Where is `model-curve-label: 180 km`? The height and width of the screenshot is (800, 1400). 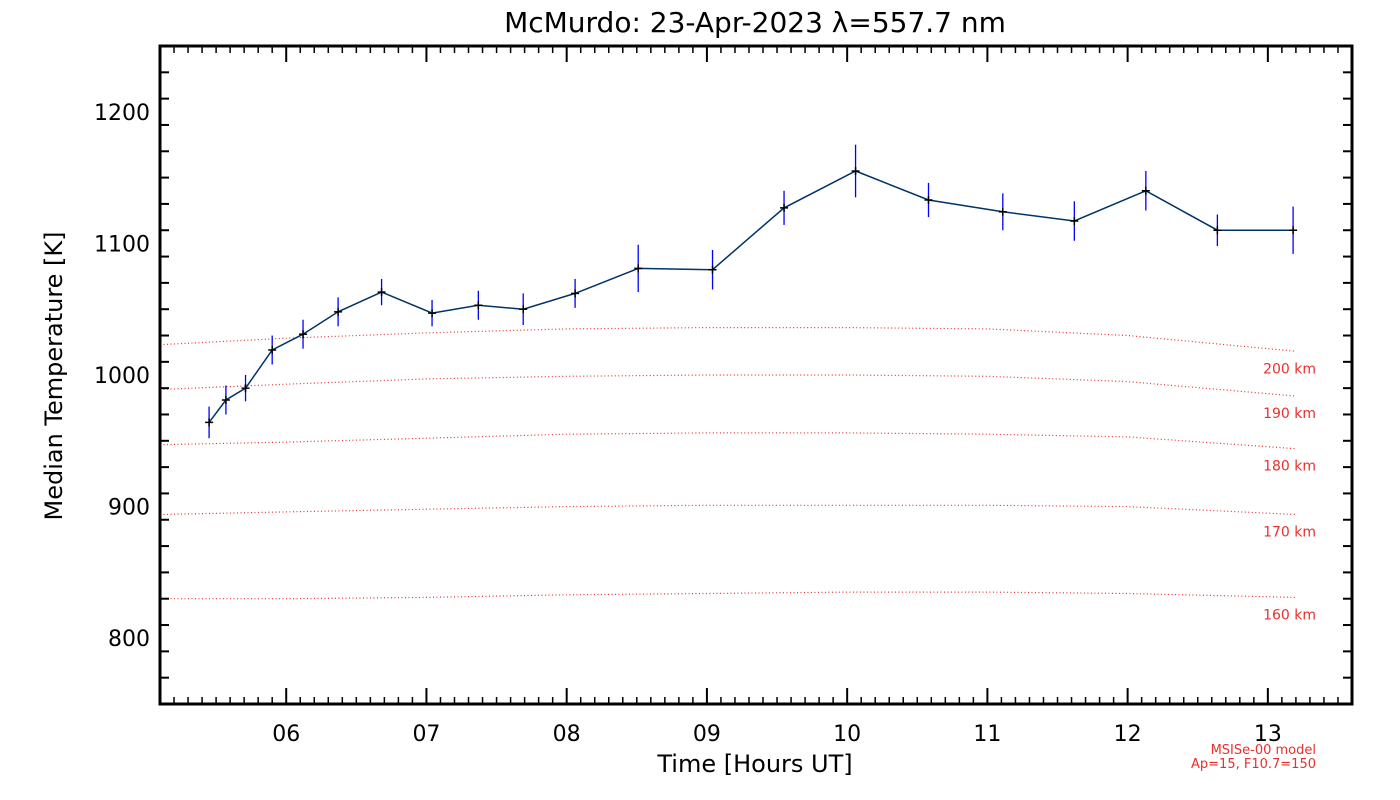 model-curve-label: 180 km is located at coordinates (1289, 467).